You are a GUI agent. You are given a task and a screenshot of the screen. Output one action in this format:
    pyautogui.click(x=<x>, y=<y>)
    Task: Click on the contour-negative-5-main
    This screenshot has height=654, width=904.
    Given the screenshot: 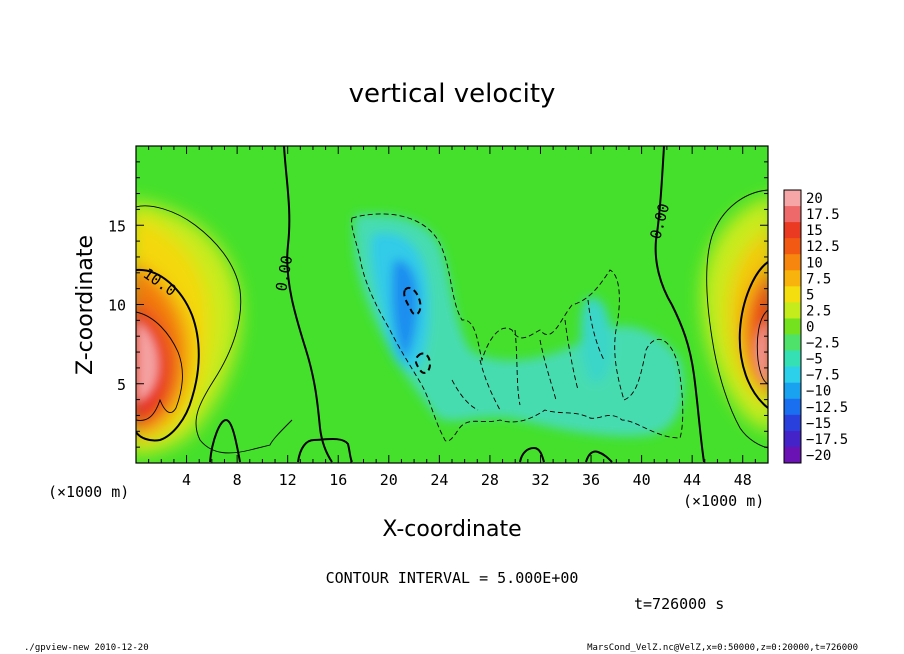 What is the action you would take?
    pyautogui.click(x=517, y=327)
    